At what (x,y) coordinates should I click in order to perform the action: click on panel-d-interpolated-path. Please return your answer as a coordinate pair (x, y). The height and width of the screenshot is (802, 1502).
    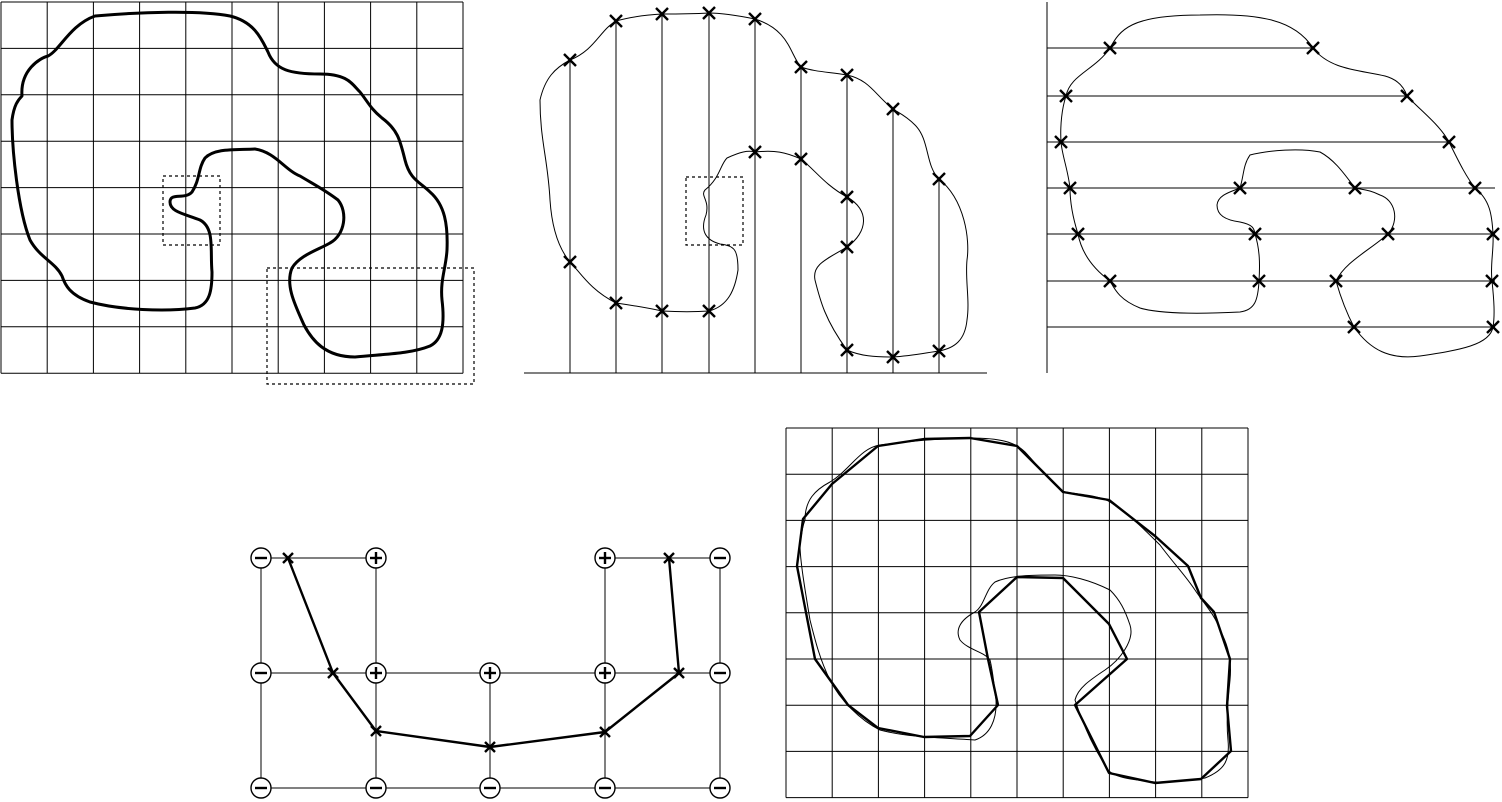
    Looking at the image, I should click on (483, 653).